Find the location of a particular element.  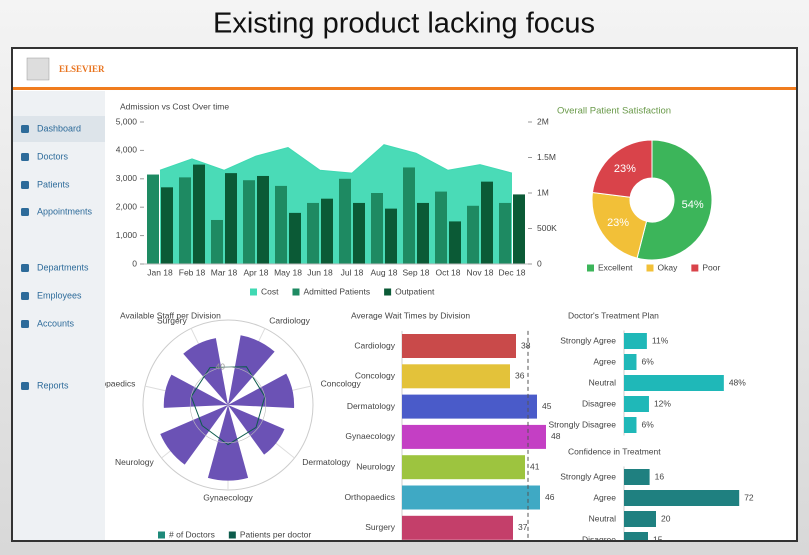

legend-label: Okay is located at coordinates (668, 267).